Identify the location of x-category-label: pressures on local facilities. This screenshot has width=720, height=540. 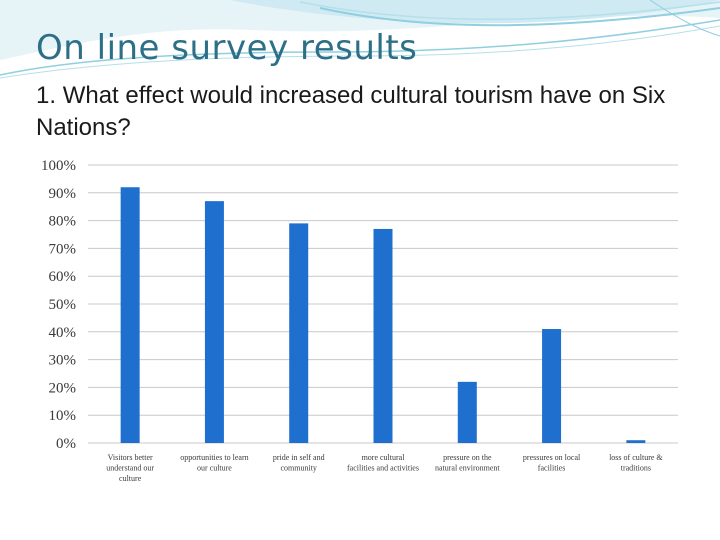
(552, 463).